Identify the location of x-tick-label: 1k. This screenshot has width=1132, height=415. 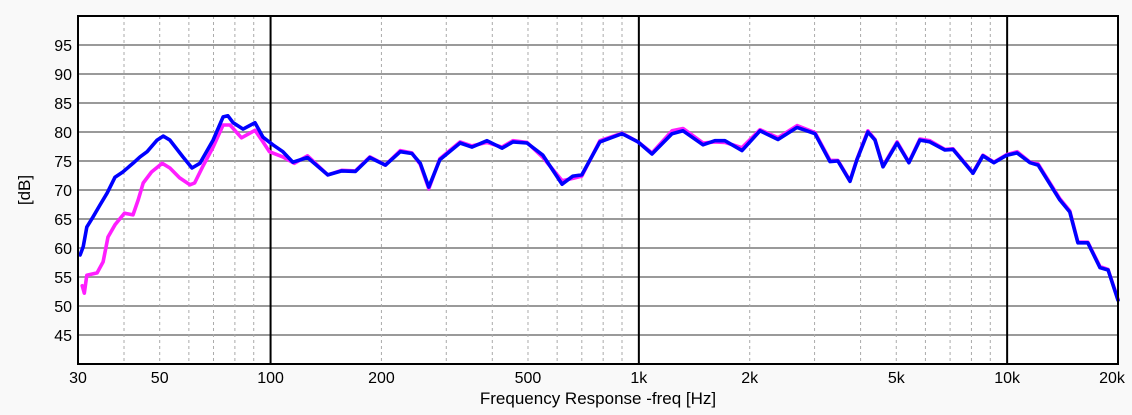
(639, 378).